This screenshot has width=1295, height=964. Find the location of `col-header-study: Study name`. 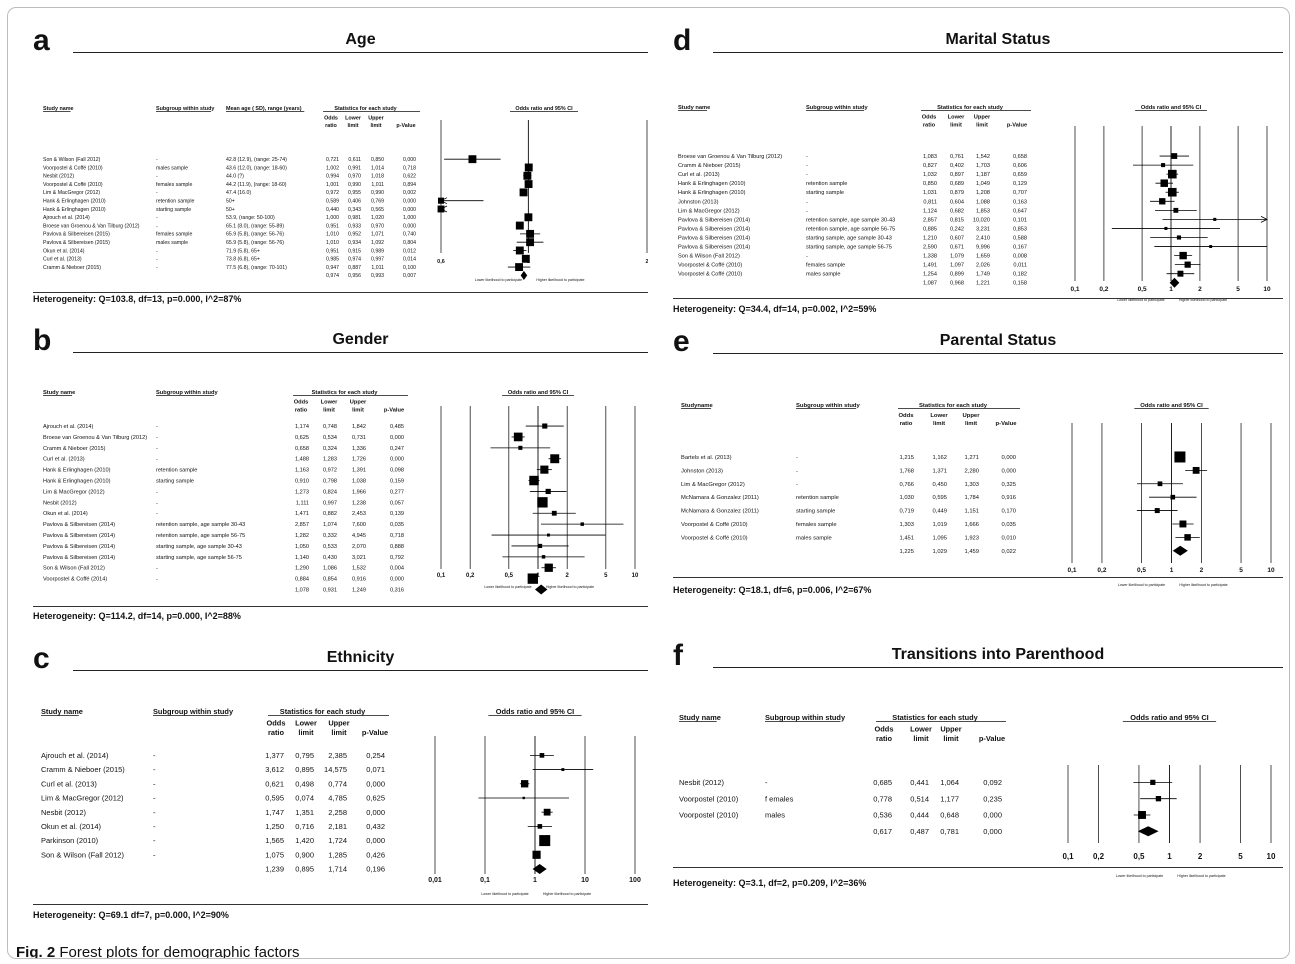

col-header-study: Study name is located at coordinates (700, 717).